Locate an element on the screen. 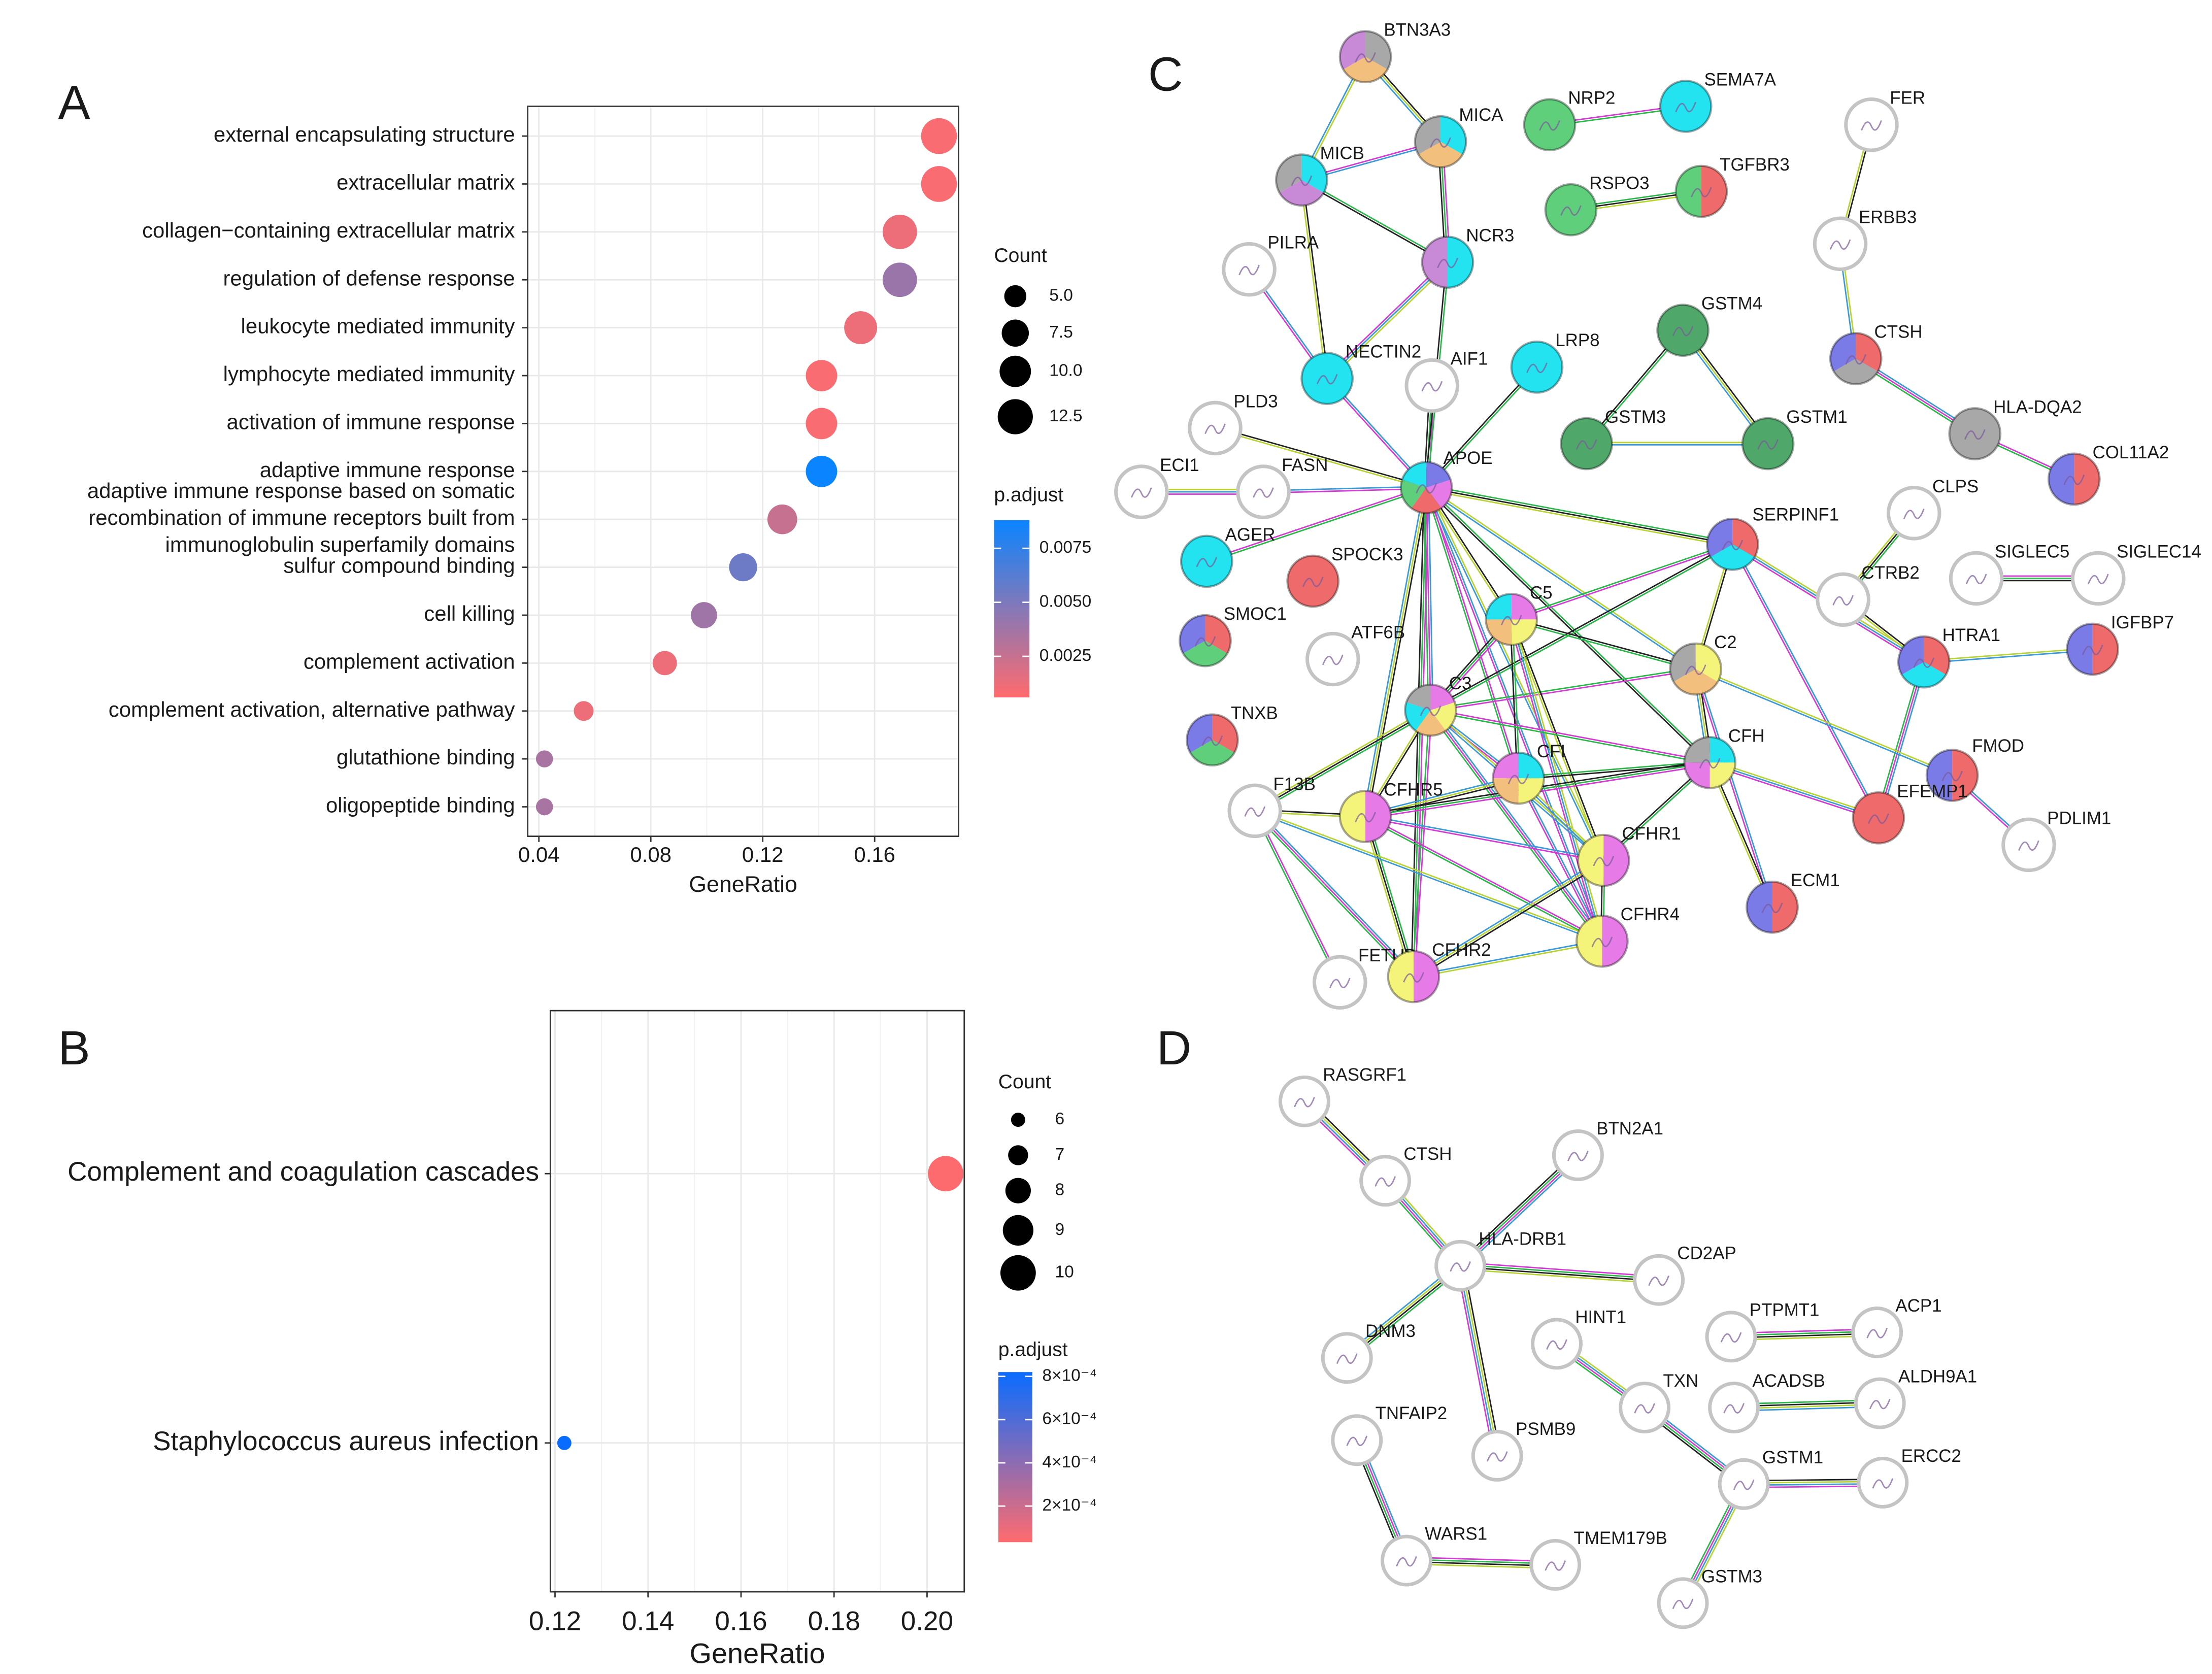 This screenshot has width=2212, height=1674. y-tick-label: Staphylococcus aureus infection is located at coordinates (346, 1441).